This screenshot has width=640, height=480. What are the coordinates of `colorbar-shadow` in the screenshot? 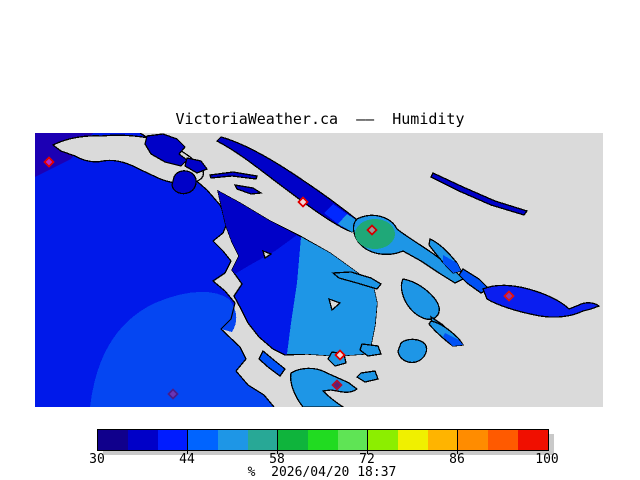 It's located at (328, 444).